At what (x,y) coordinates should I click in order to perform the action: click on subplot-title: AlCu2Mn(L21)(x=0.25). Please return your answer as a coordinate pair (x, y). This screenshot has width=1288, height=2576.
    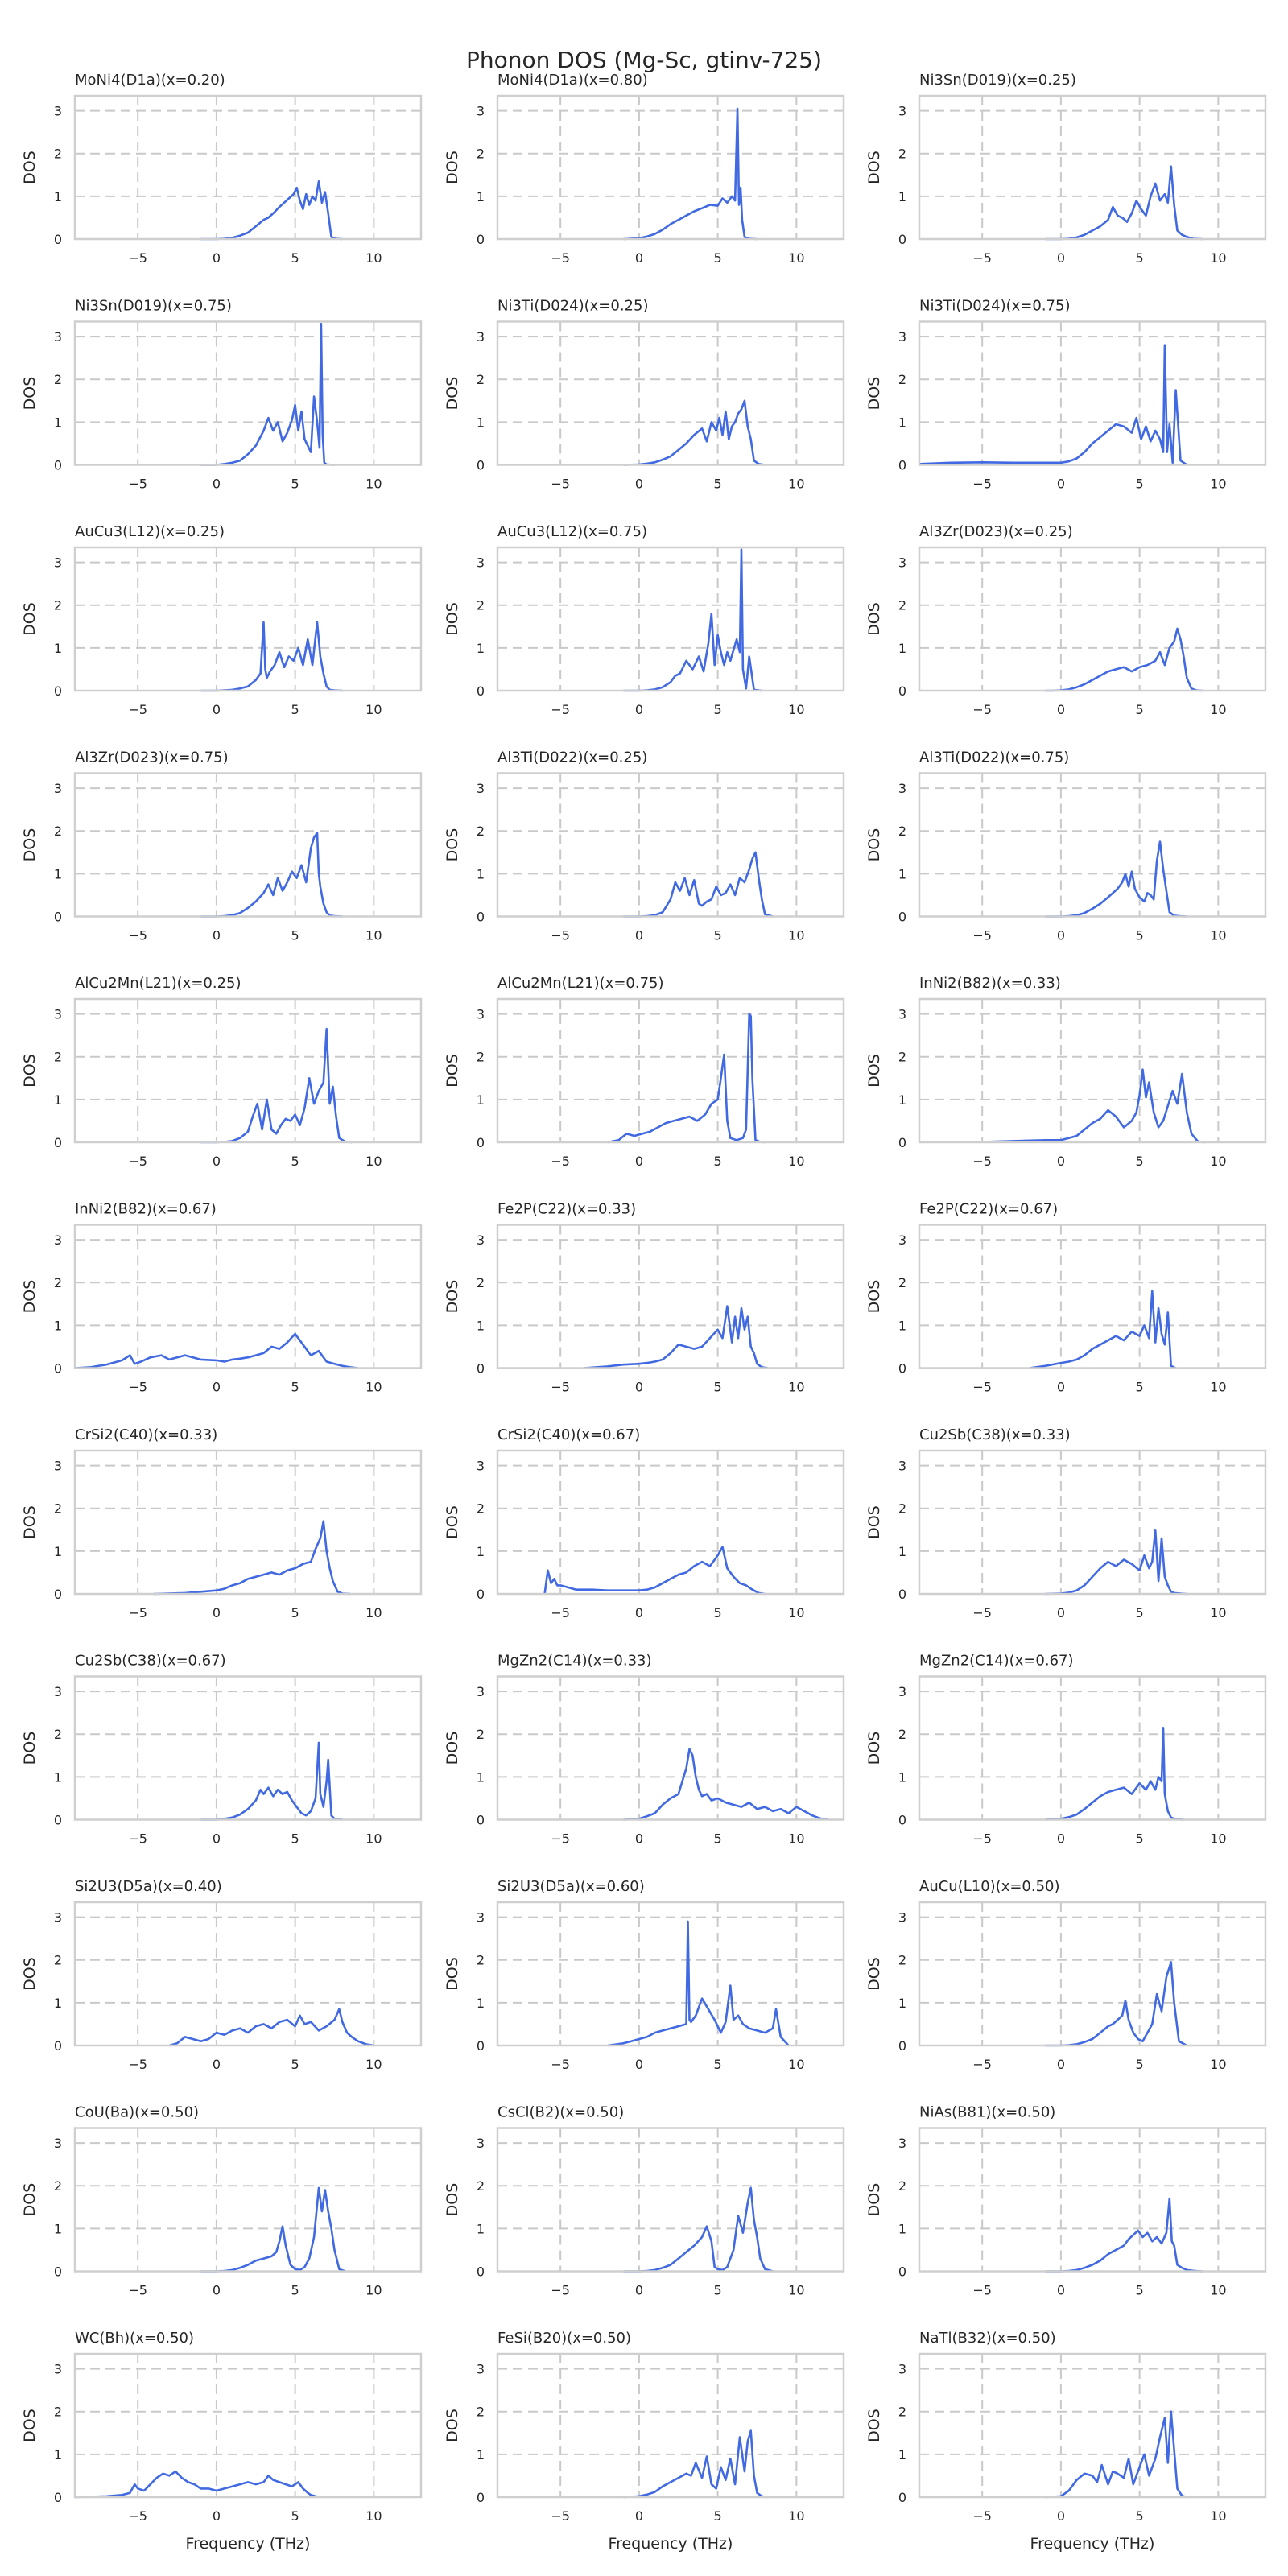
    Looking at the image, I should click on (158, 983).